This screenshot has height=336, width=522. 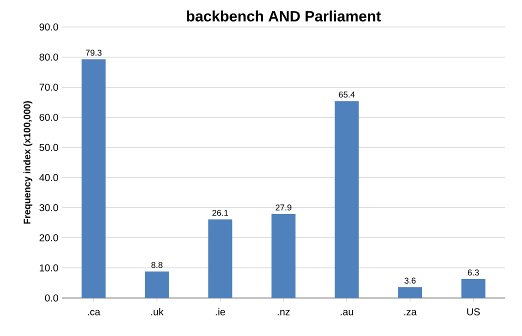 I want to click on chart-title: backbench AND Parliament, so click(x=283, y=16).